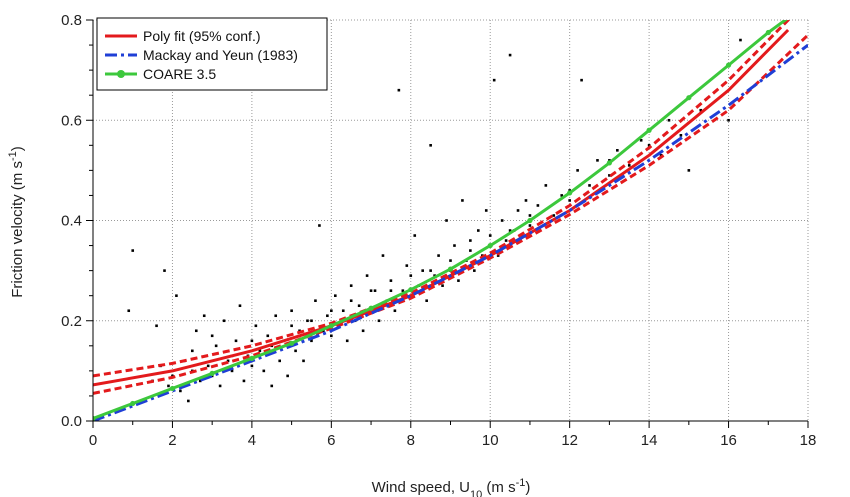 This screenshot has height=497, width=850. I want to click on x-tick-label: 0, so click(93, 440).